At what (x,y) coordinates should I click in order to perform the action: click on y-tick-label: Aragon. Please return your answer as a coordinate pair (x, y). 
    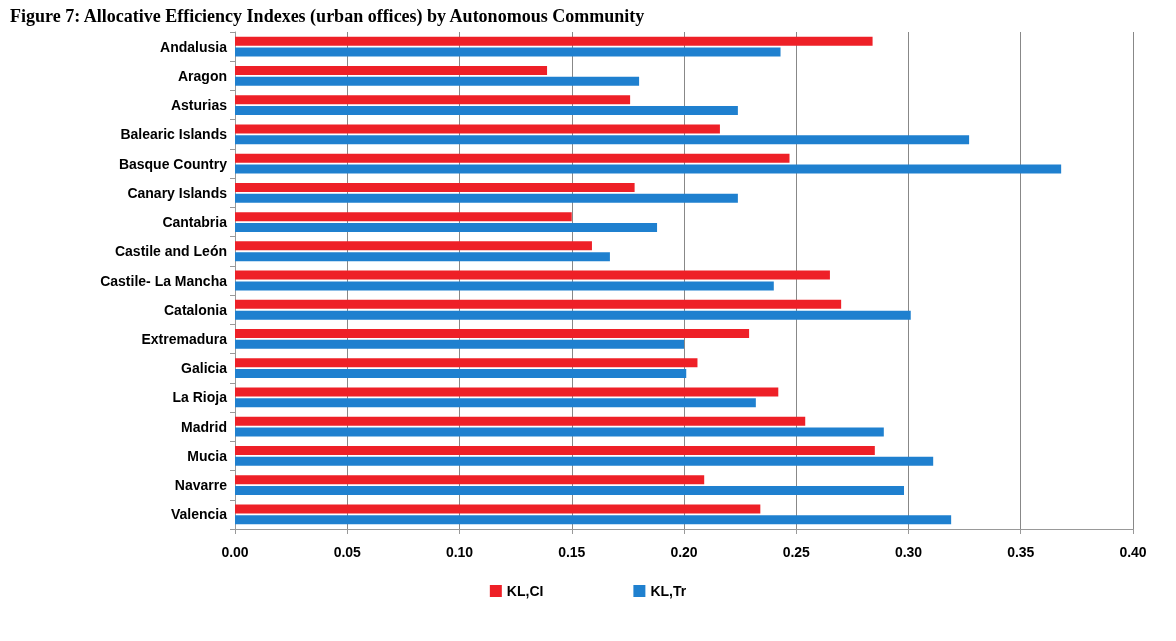
    Looking at the image, I should click on (202, 75).